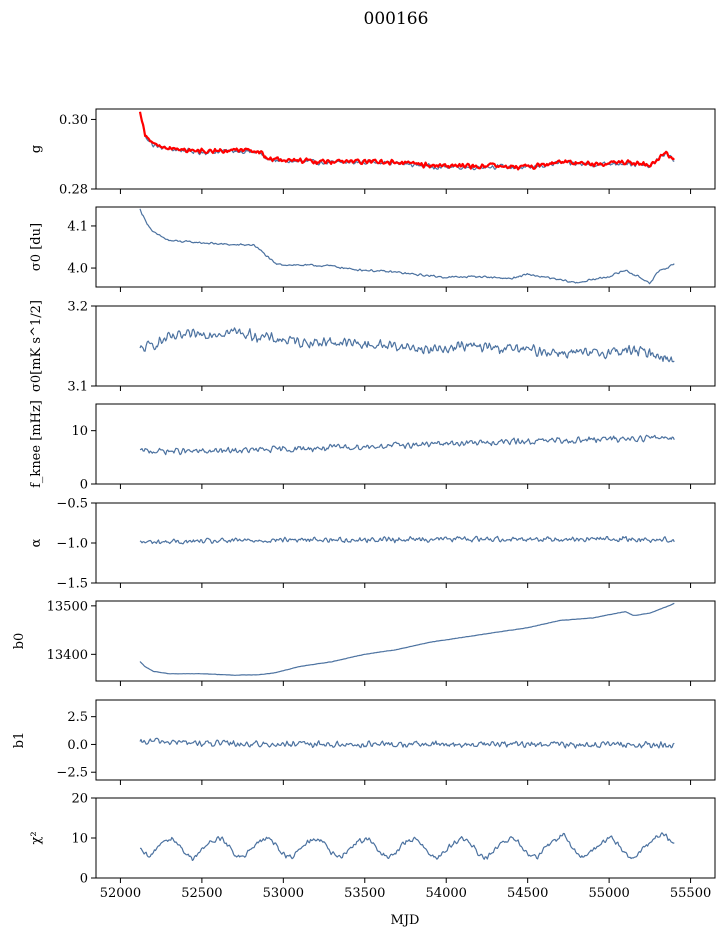 The image size is (725, 936). I want to click on panel-2: 4.0 4.1 σ0 [du], so click(372, 249).